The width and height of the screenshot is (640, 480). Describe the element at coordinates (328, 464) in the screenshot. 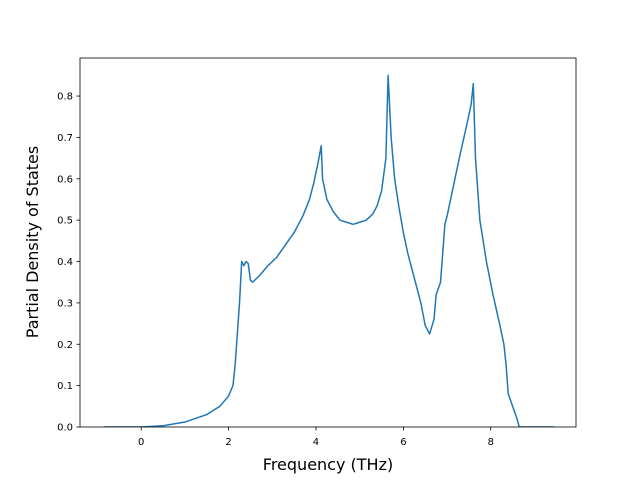

I see `x-axis-label: Frequency (THz)` at that location.